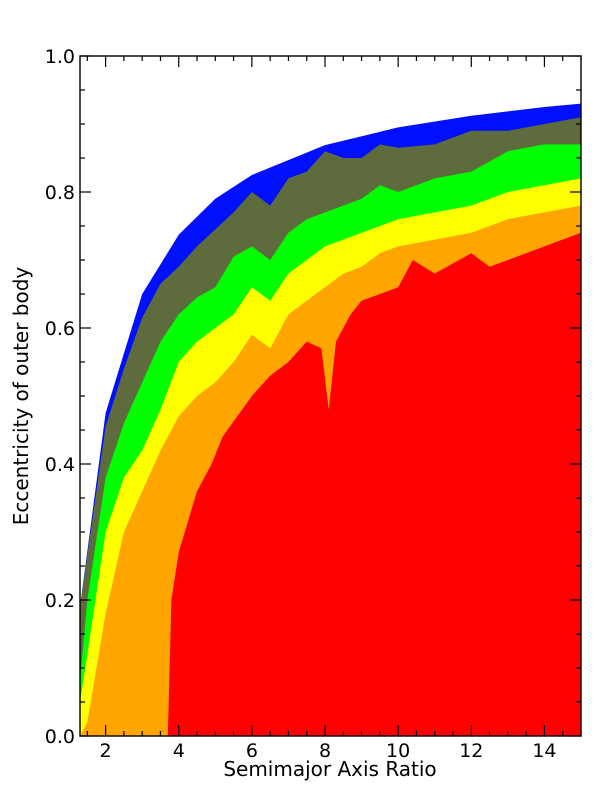  What do you see at coordinates (106, 751) in the screenshot?
I see `x-tick-label: 2` at bounding box center [106, 751].